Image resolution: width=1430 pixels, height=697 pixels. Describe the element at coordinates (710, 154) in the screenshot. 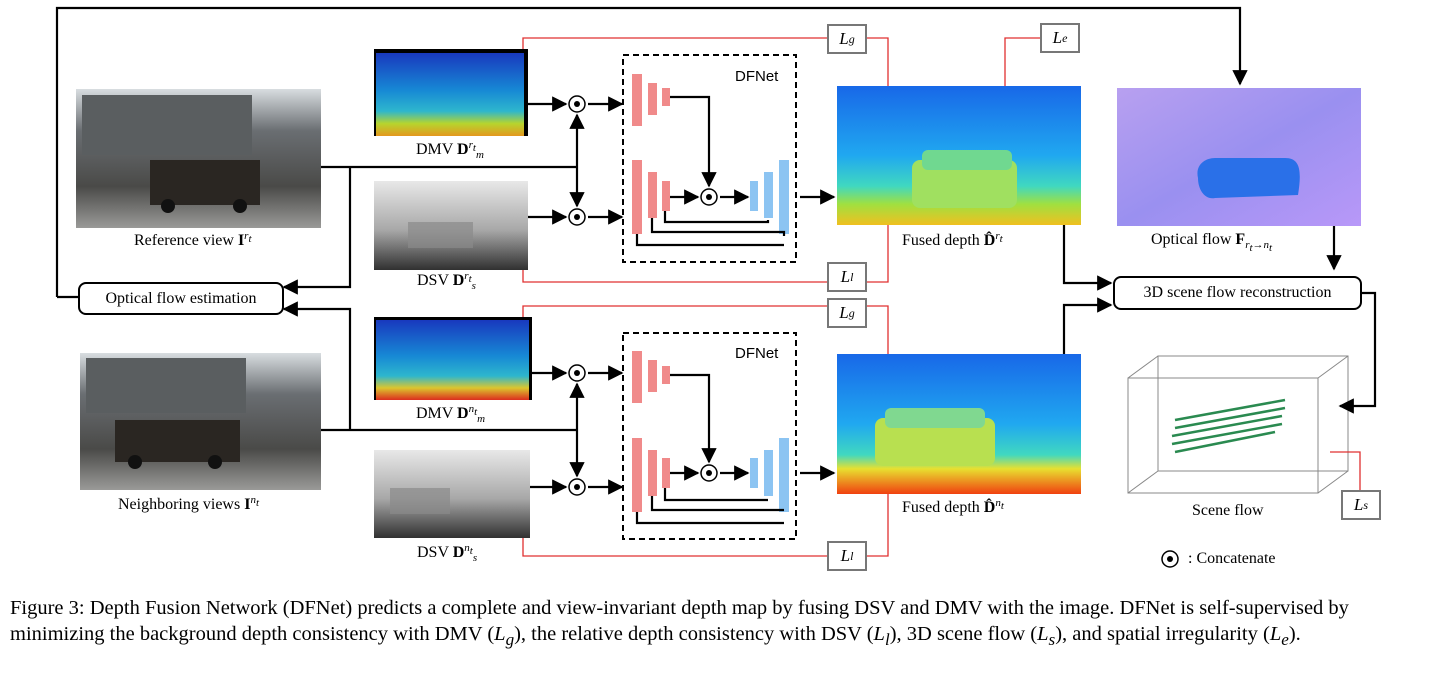

I see `dfnet-top-blocks` at that location.